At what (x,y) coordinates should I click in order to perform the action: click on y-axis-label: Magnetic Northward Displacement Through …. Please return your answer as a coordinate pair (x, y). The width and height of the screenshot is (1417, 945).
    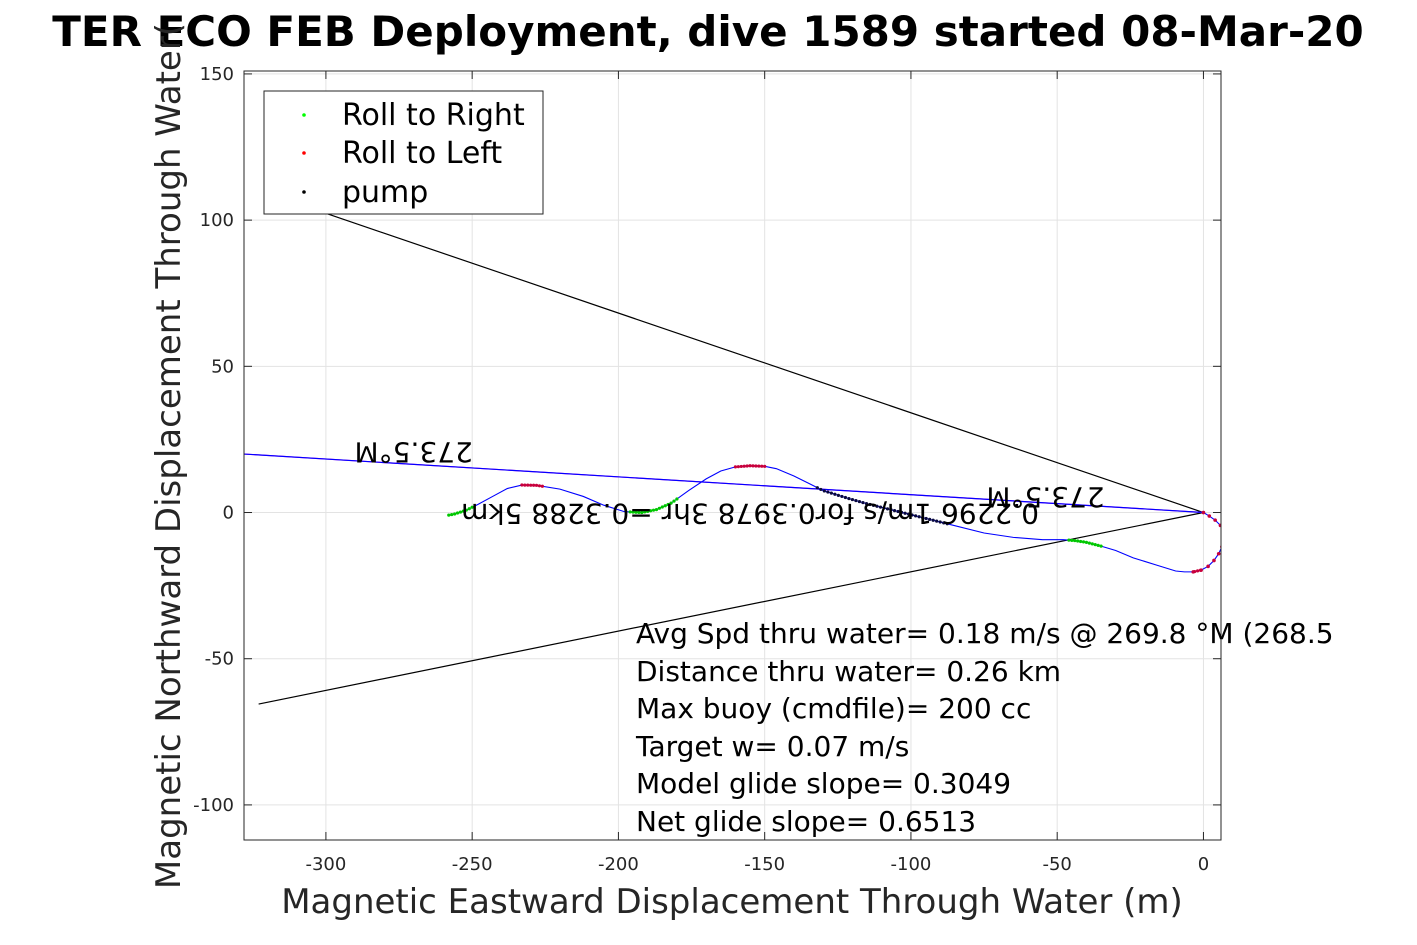
    Looking at the image, I should click on (169, 456).